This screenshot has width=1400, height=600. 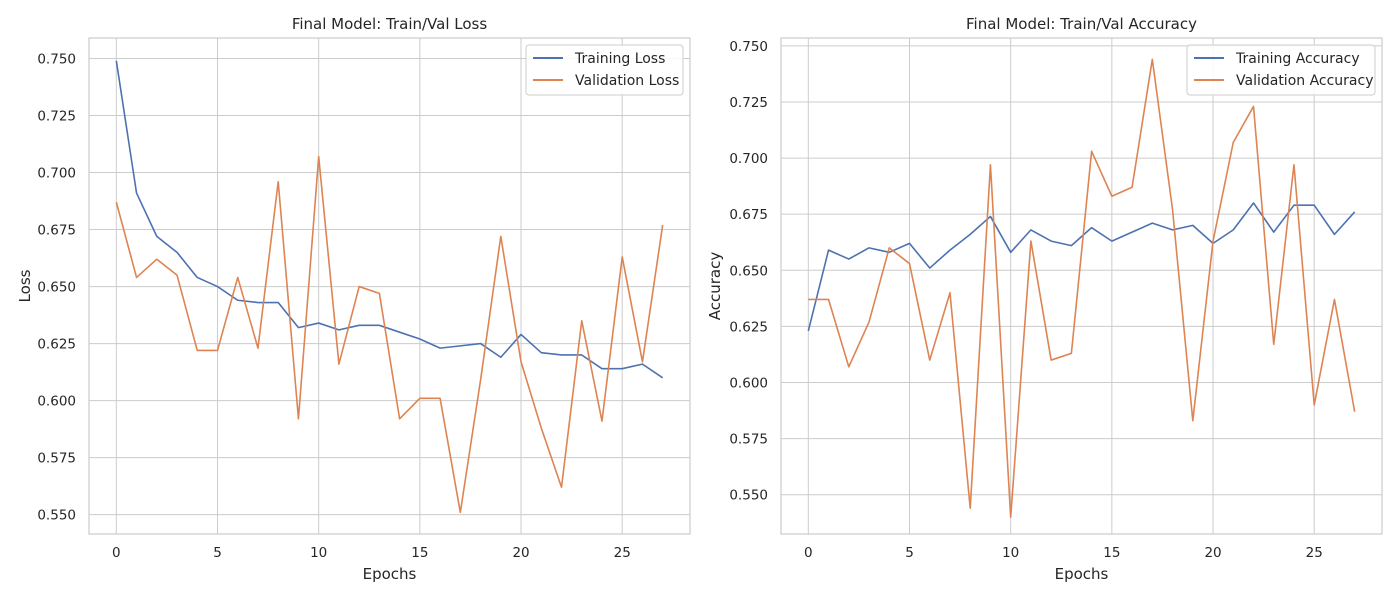 I want to click on accuracy-y-tick-label: 0.550, so click(x=748, y=496).